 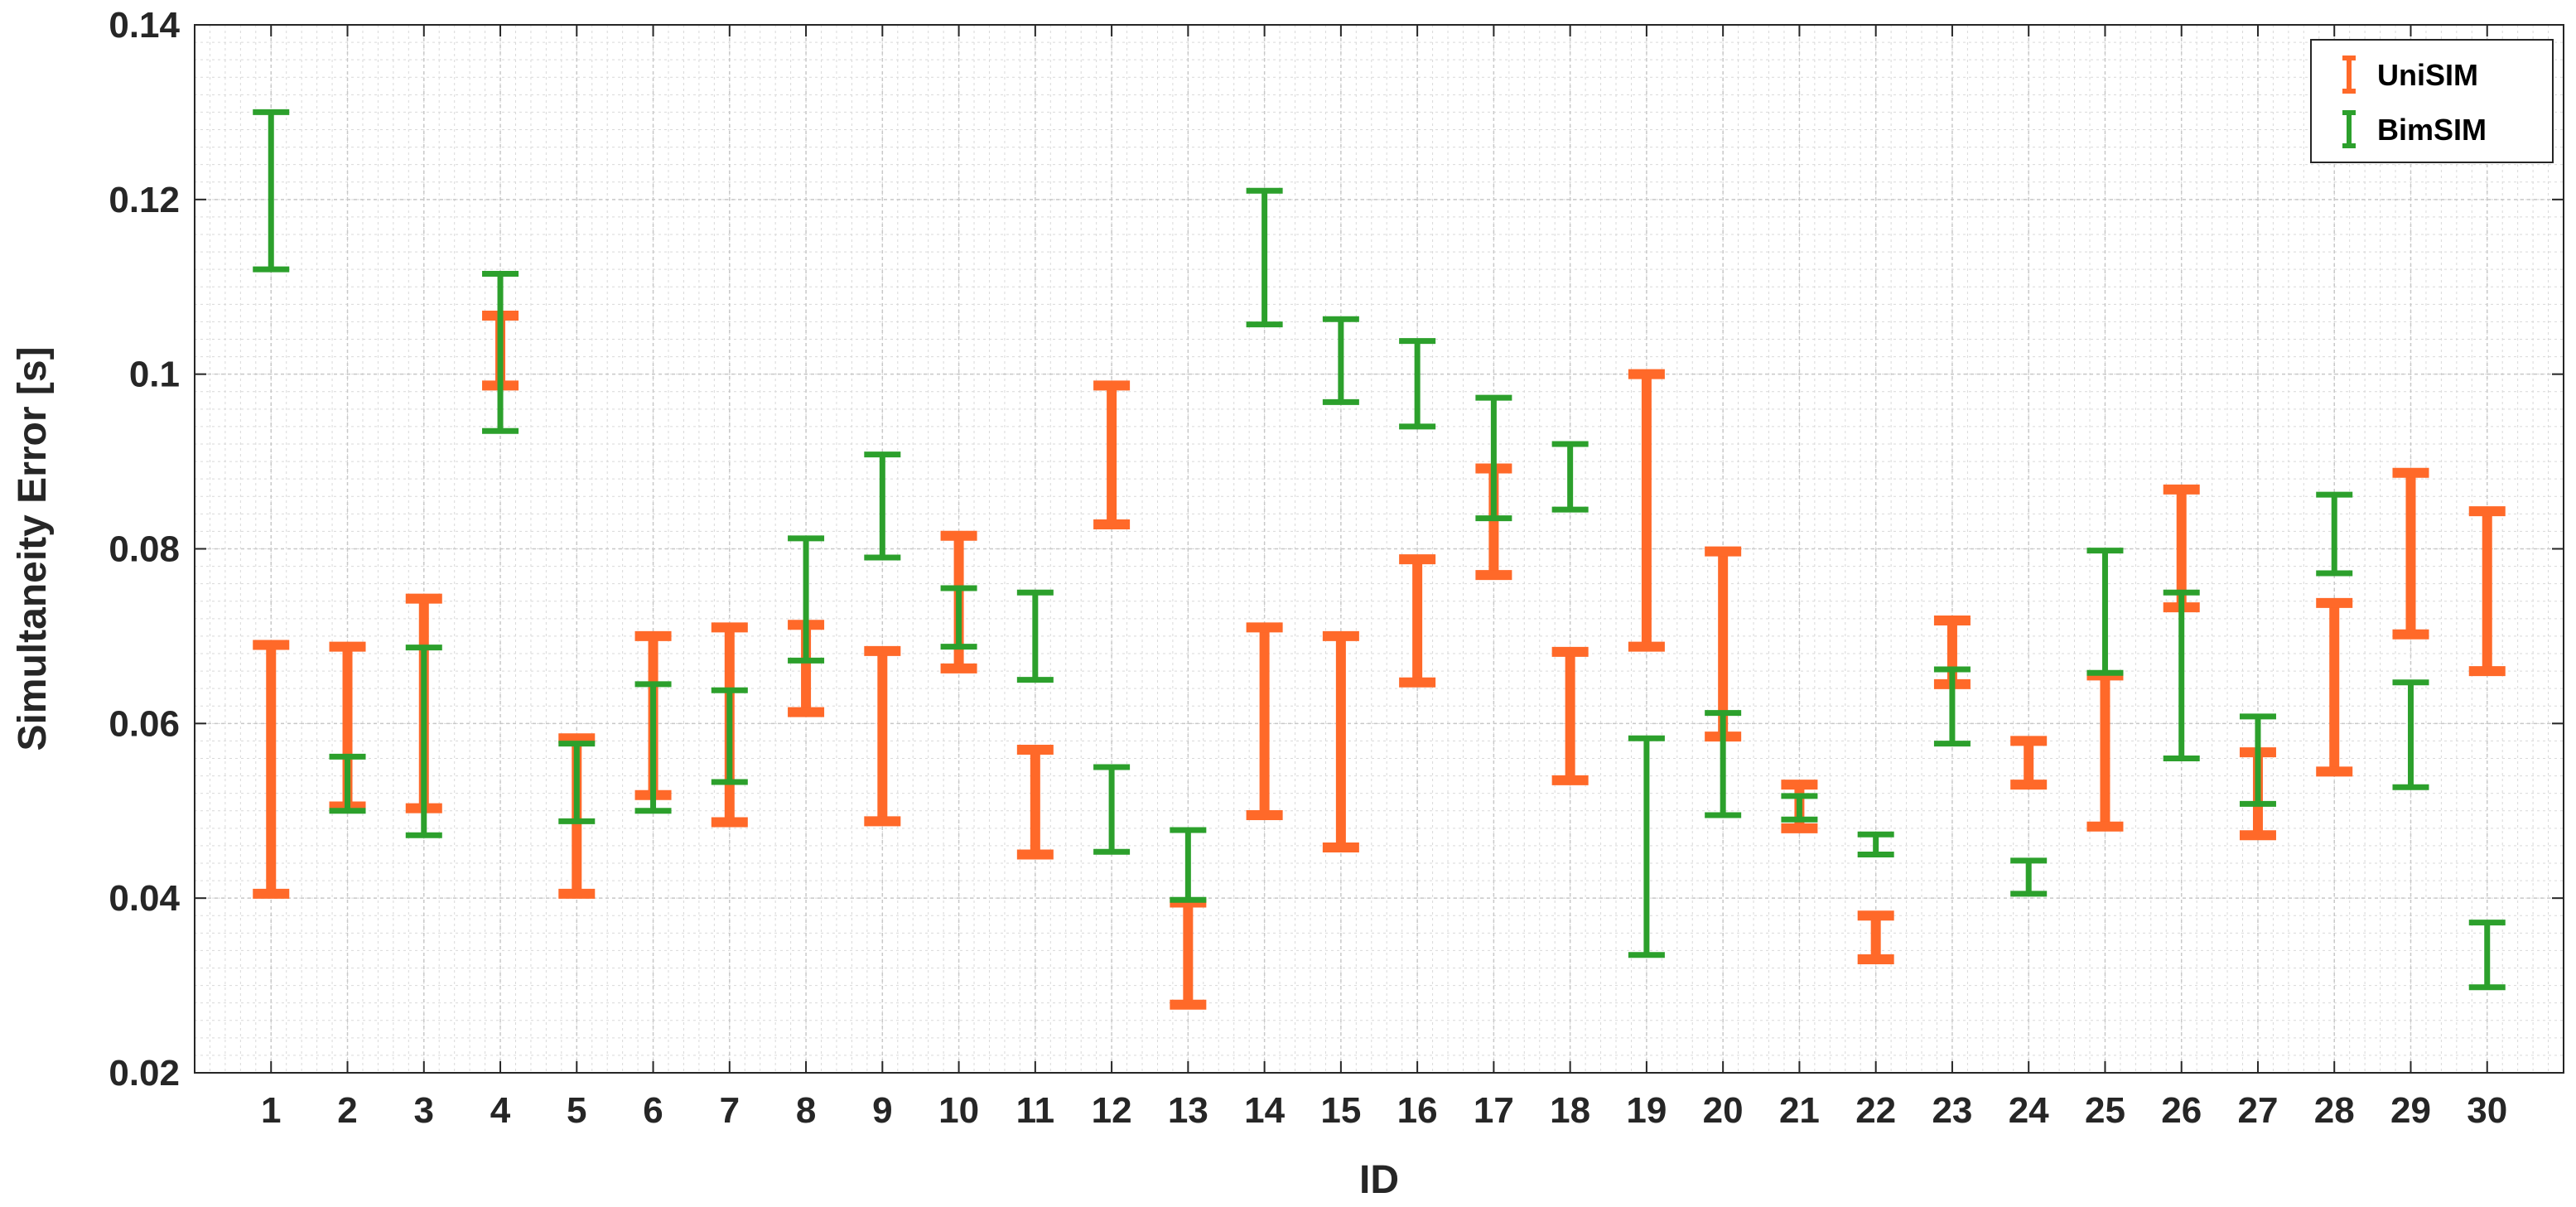 I want to click on y-axis-label: Simultaneity Error [s], so click(x=33, y=549).